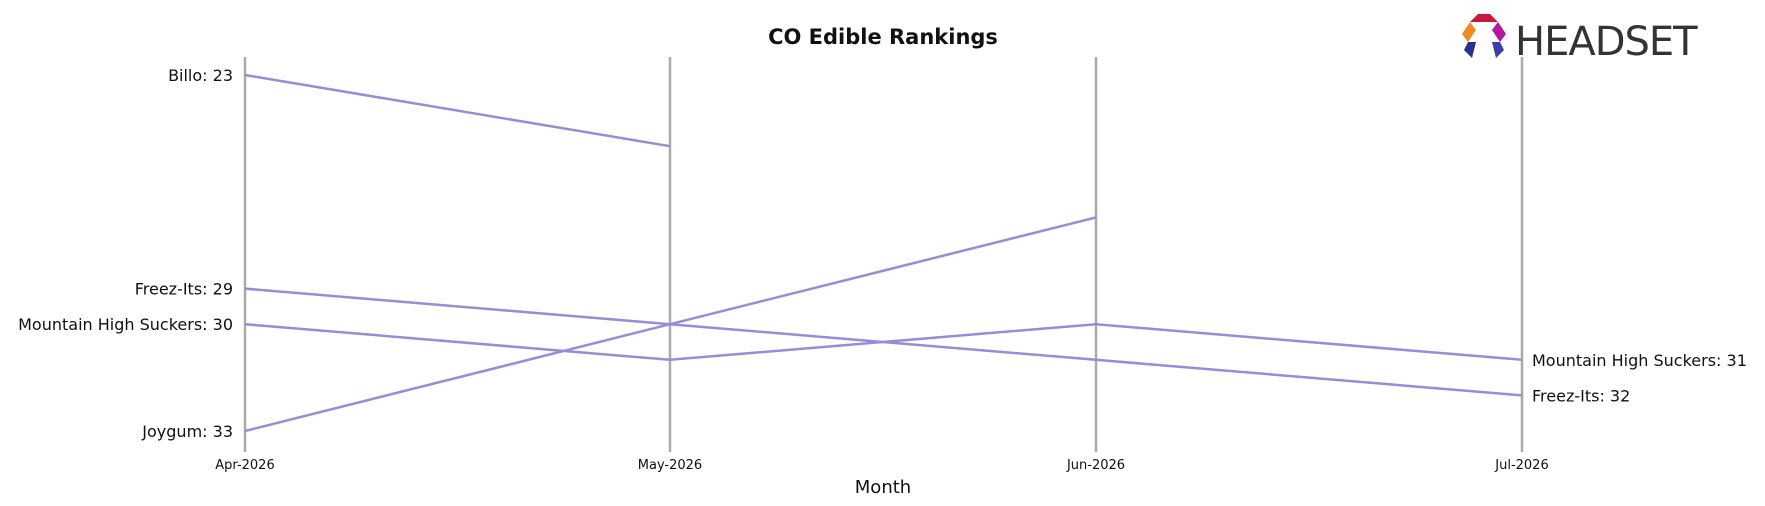 Image resolution: width=1765 pixels, height=506 pixels. Describe the element at coordinates (1484, 36) in the screenshot. I see `headset-logo-icon` at that location.